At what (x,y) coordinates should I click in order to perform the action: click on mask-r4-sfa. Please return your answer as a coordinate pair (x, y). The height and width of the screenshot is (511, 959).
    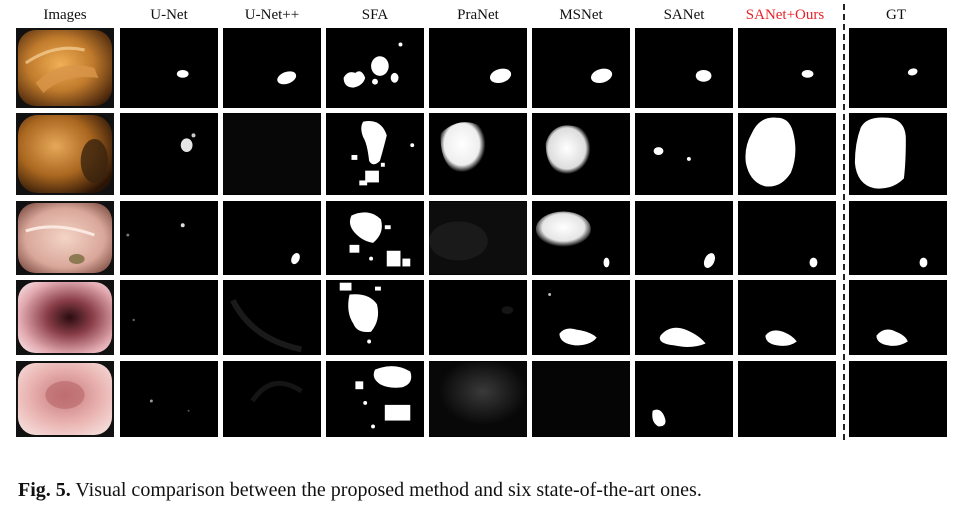
    Looking at the image, I should click on (375, 317).